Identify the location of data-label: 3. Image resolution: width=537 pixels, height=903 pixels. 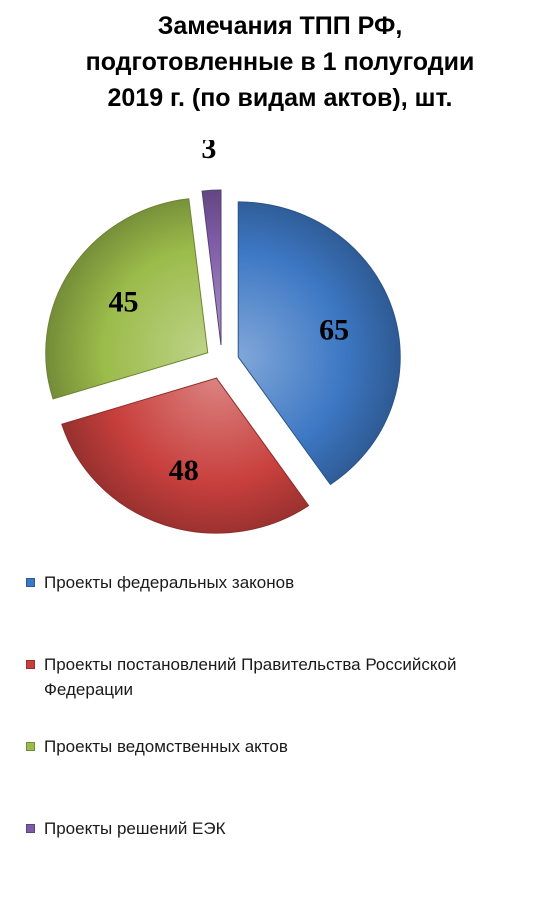
(208, 152).